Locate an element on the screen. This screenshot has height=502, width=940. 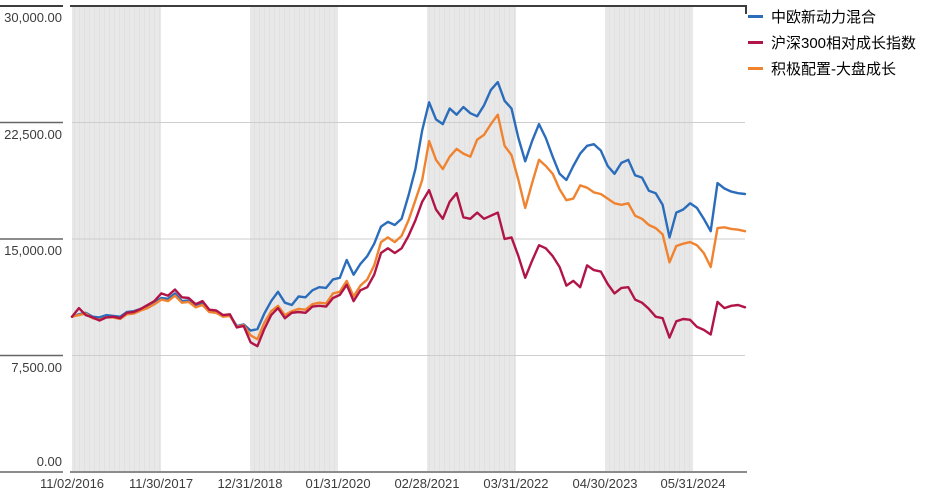
legend-item-fund: 中欧新动力混合 is located at coordinates (832, 16).